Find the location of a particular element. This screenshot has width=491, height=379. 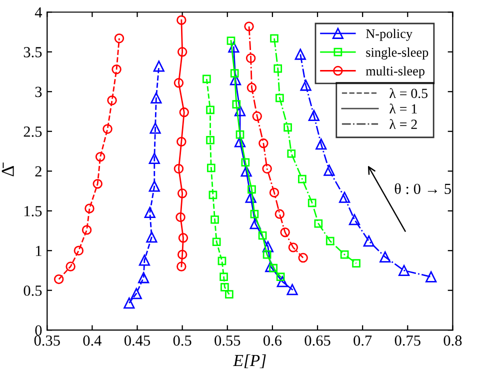

legend-label: multi-sleep is located at coordinates (395, 72).